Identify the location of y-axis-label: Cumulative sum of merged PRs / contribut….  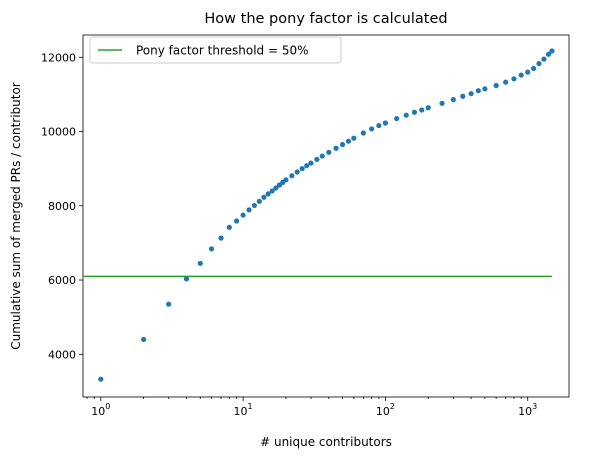
(16, 216).